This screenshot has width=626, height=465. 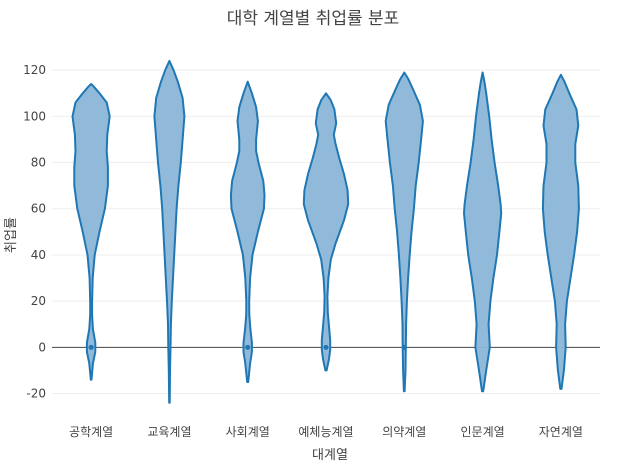 I want to click on violin-교육계열, so click(x=169, y=231).